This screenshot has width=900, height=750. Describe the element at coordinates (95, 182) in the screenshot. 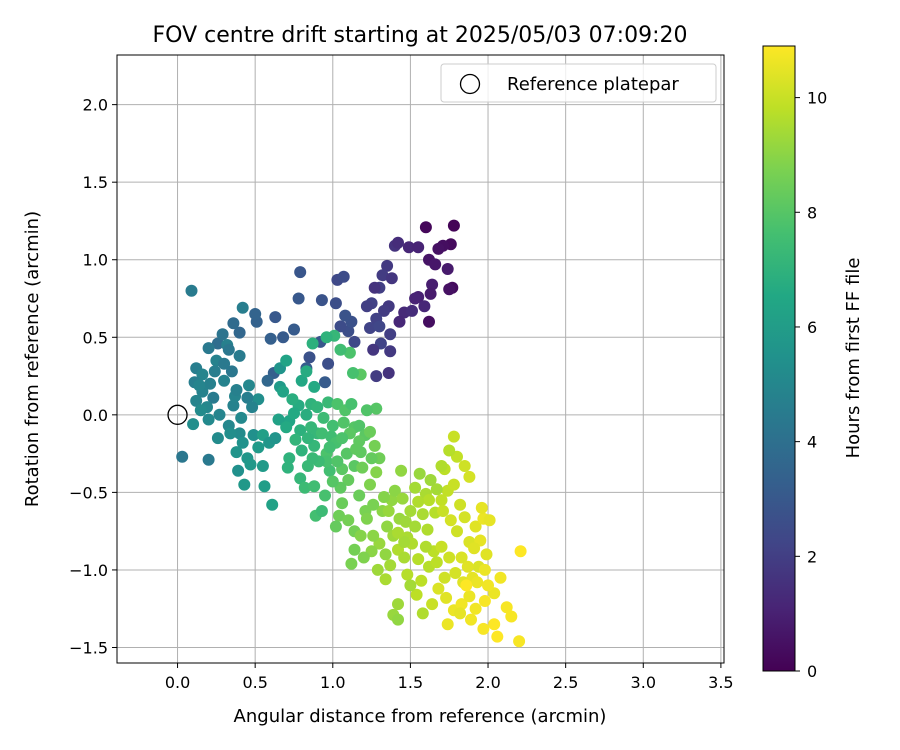

I see `y-tick-label: 1.5` at that location.